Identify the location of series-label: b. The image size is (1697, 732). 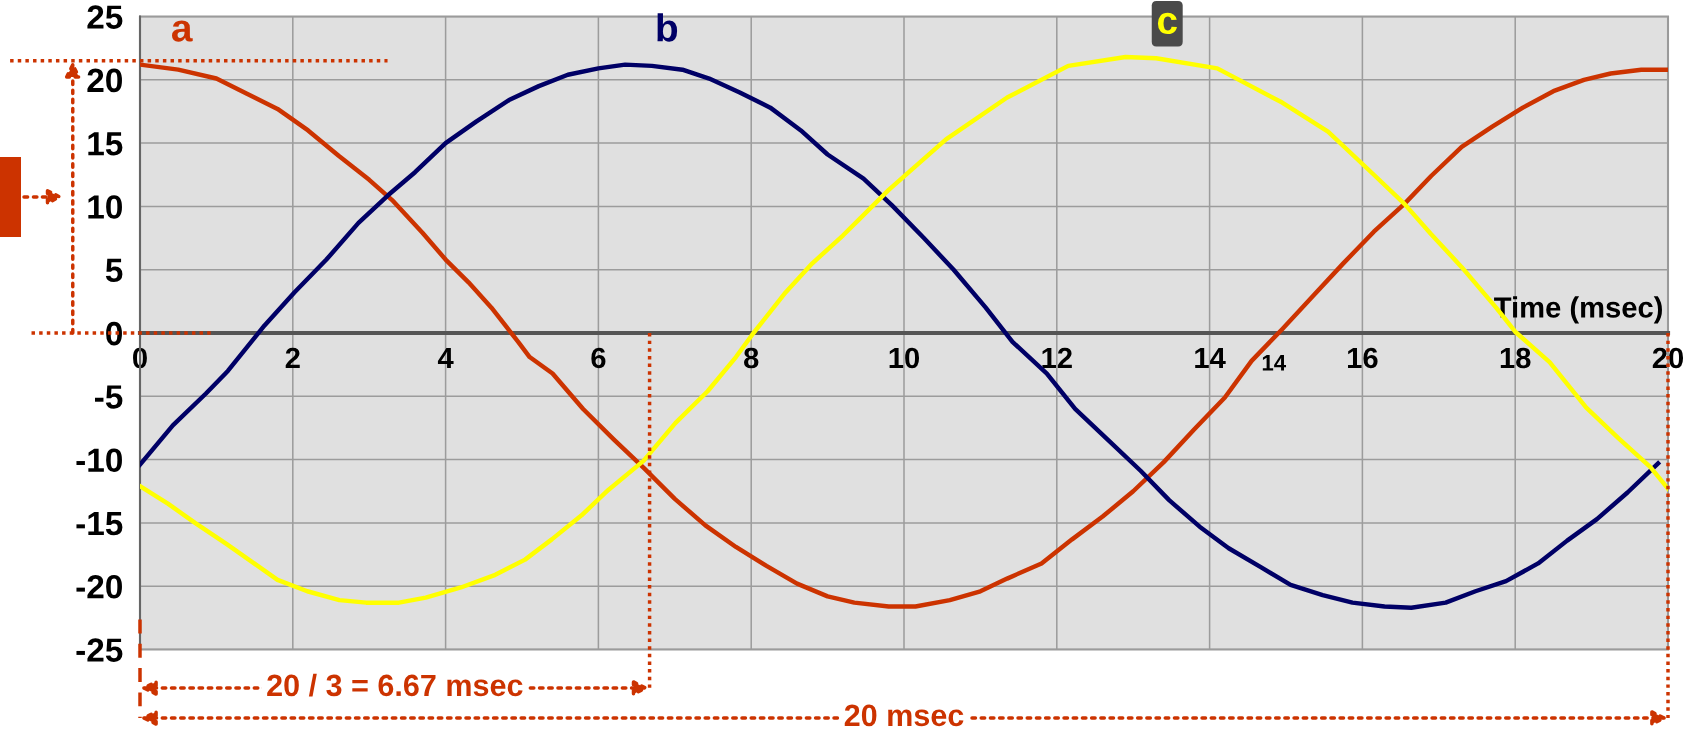
(667, 27).